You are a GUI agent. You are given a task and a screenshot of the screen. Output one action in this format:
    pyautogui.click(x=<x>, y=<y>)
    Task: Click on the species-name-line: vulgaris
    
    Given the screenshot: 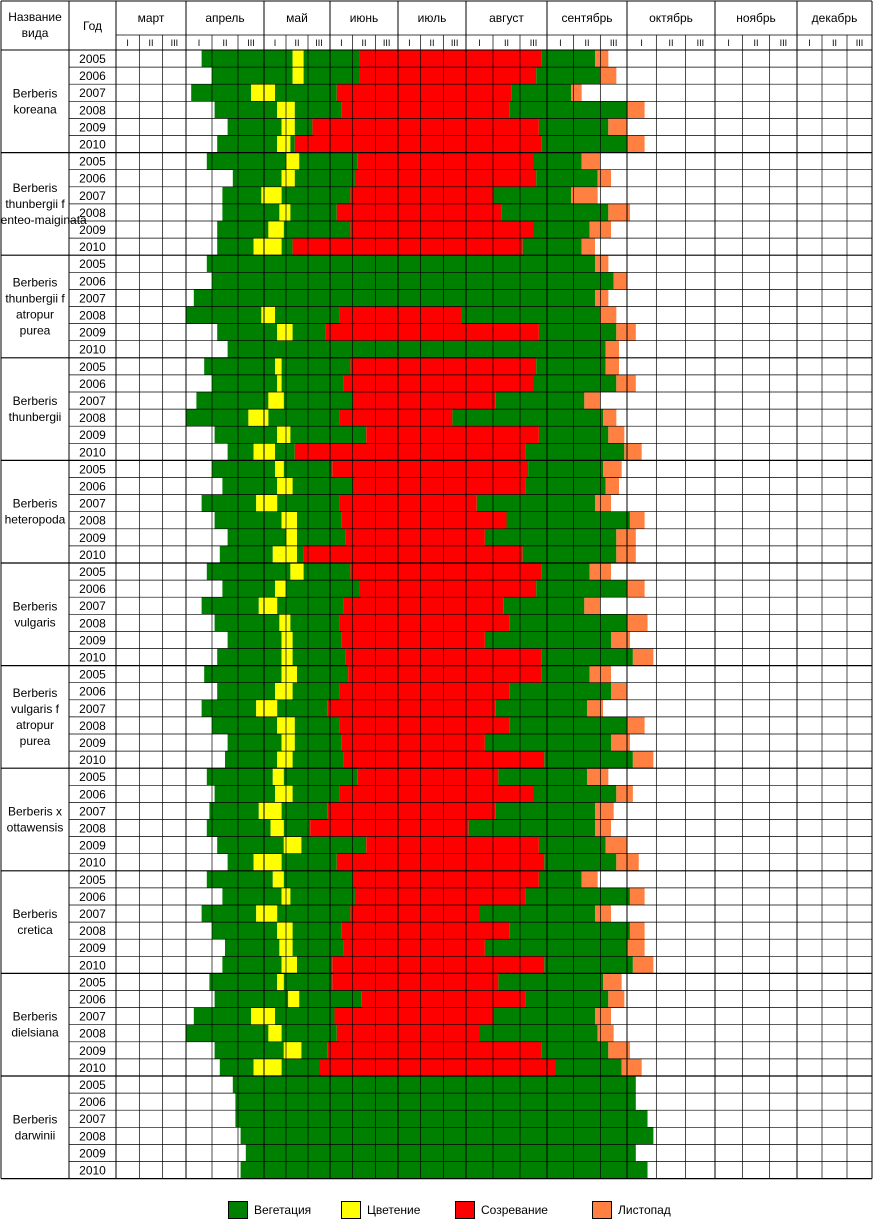 What is the action you would take?
    pyautogui.click(x=34, y=622)
    